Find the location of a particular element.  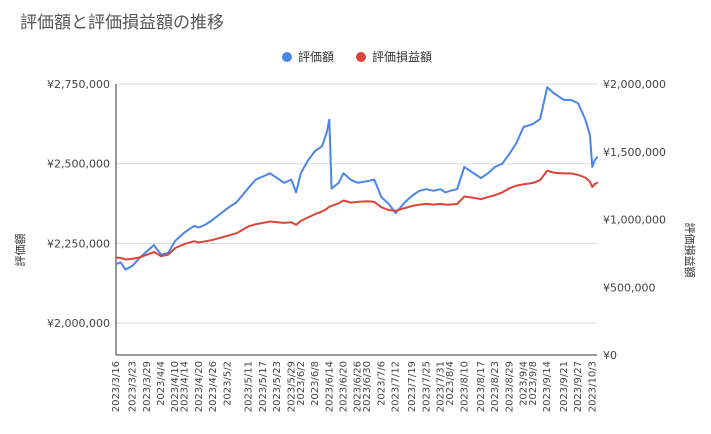

x-tick-label-10: 2023/5/17 is located at coordinates (263, 386).